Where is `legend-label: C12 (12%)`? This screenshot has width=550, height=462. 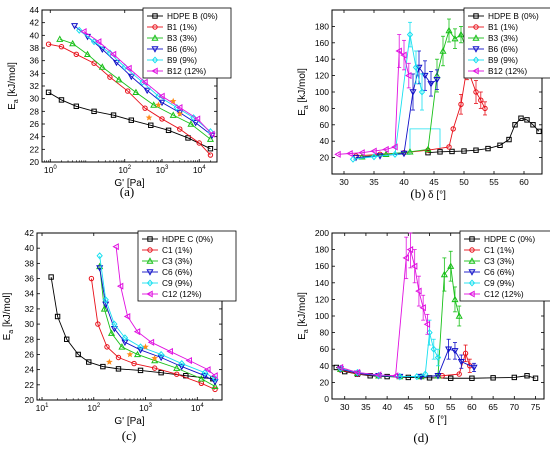
legend-label: C12 (12%) is located at coordinates (182, 294).